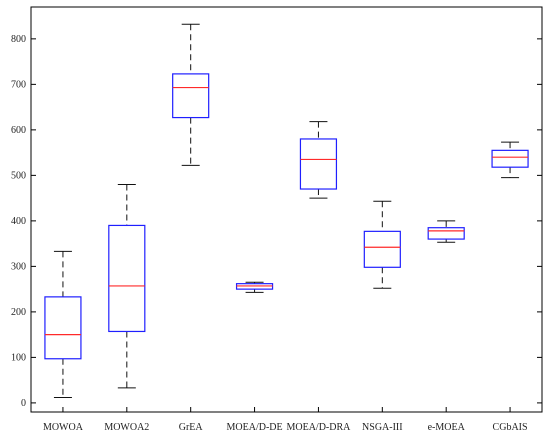  I want to click on x-tick-label: e-MOEA, so click(447, 427).